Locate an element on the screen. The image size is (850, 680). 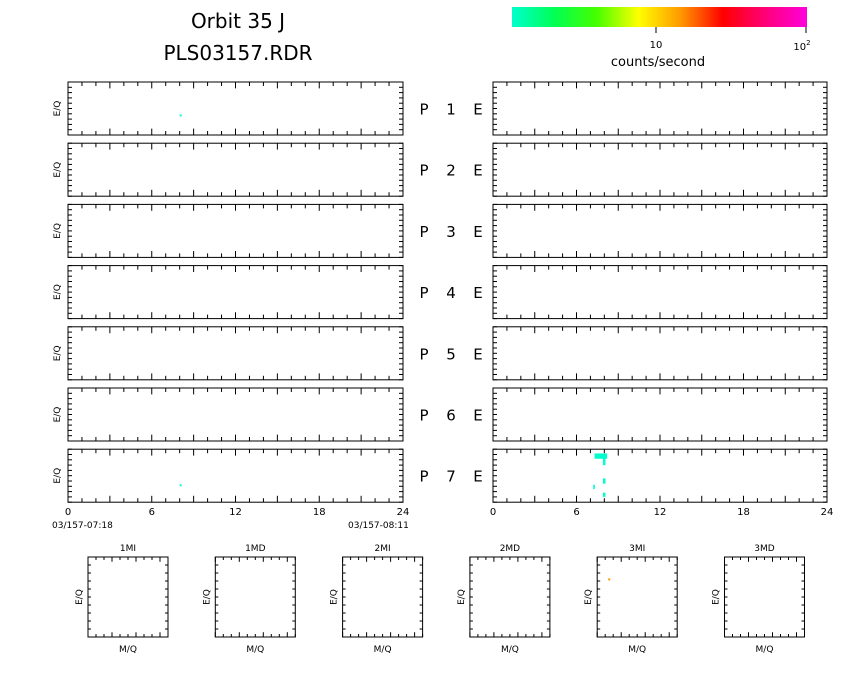
time-start-label: 03/157-07:18 is located at coordinates (82, 526).